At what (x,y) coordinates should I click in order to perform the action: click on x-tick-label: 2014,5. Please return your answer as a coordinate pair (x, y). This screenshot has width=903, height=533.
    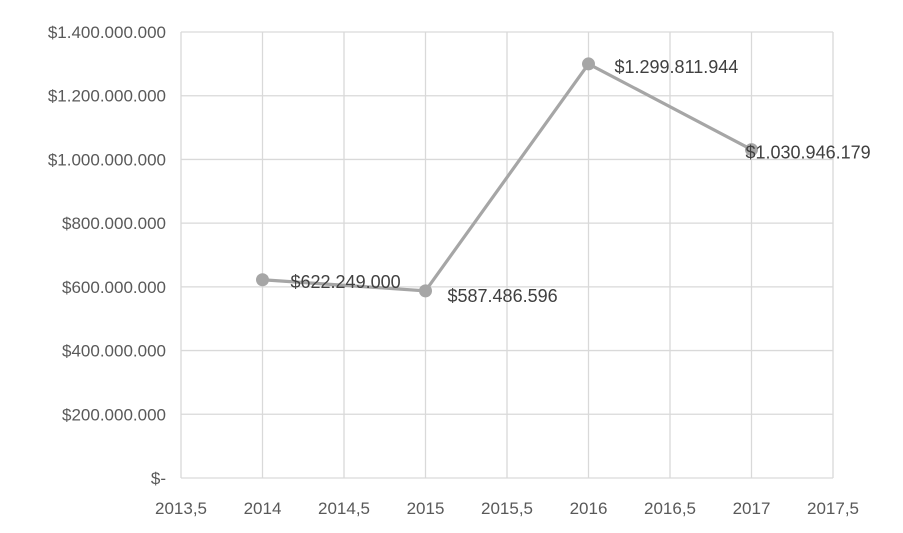
    Looking at the image, I should click on (344, 508).